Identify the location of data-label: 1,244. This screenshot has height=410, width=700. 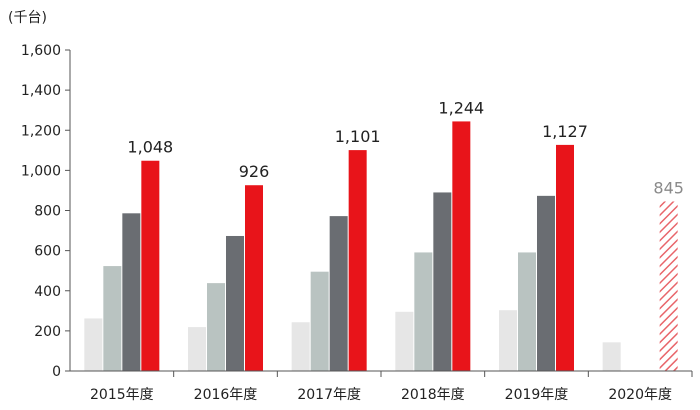
(461, 107).